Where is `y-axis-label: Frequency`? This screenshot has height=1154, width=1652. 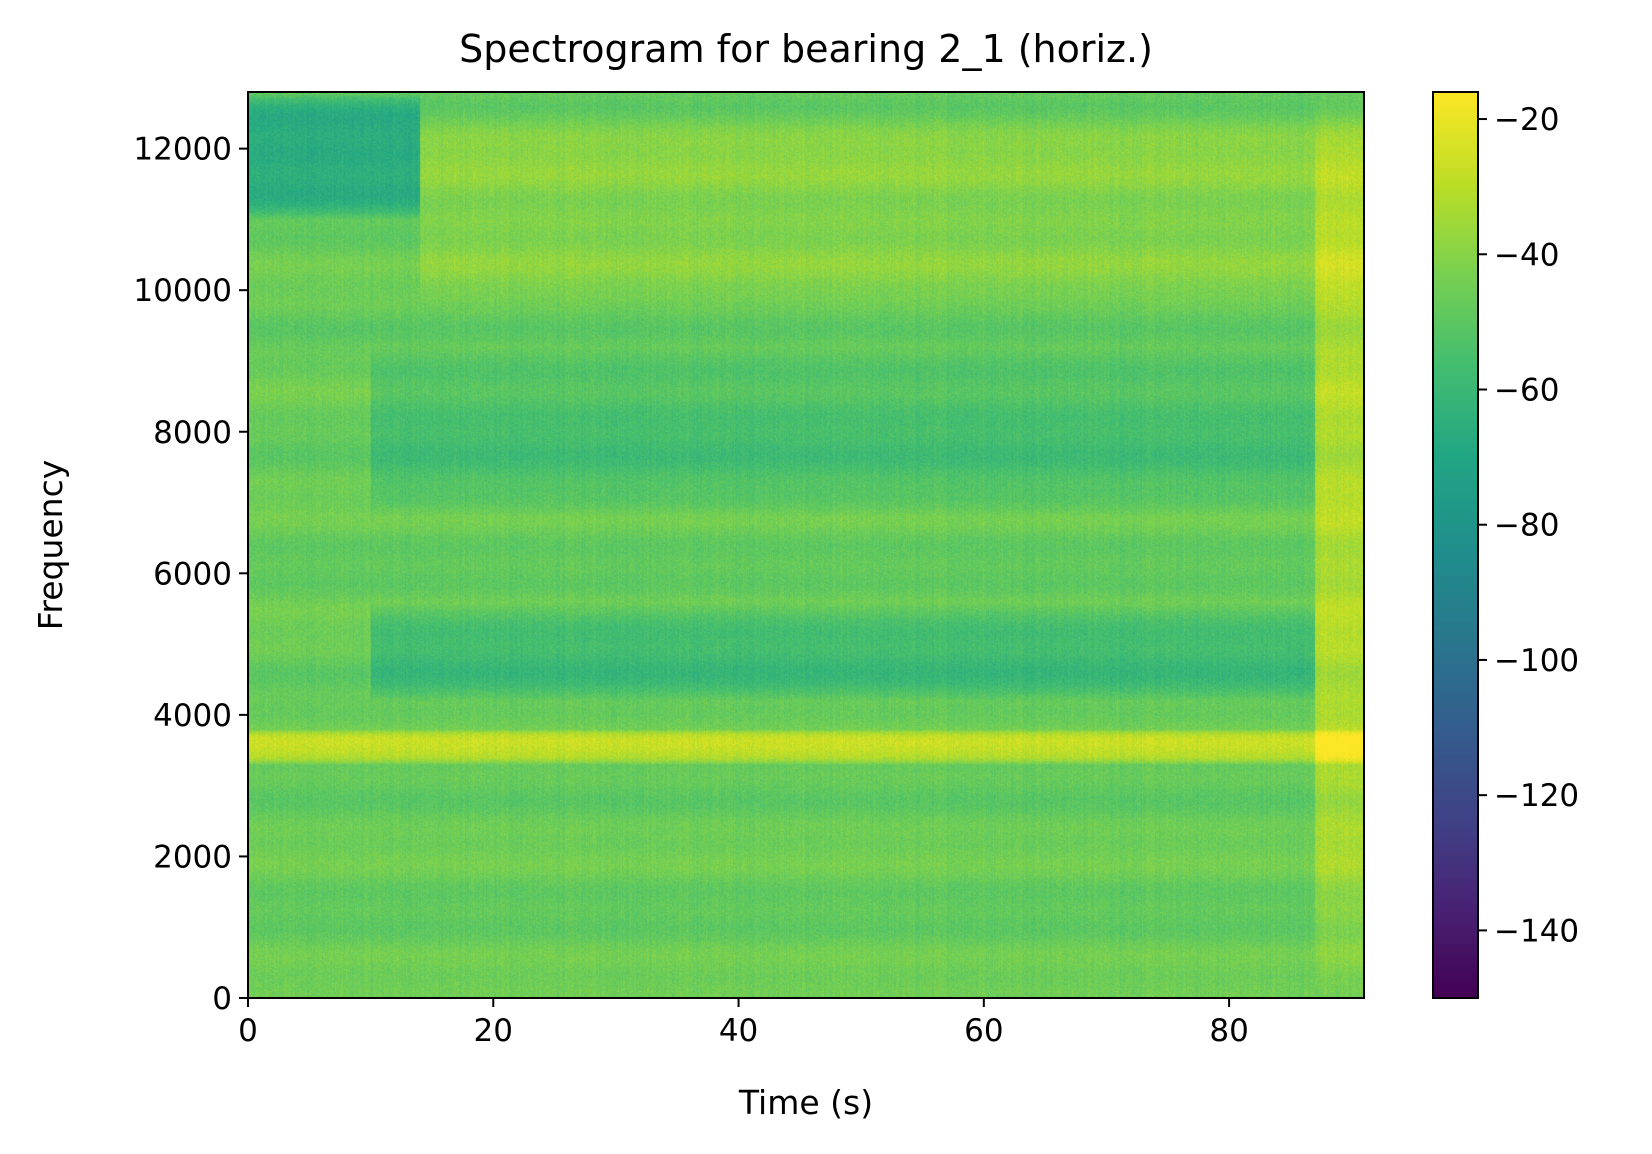
y-axis-label: Frequency is located at coordinates (50, 545).